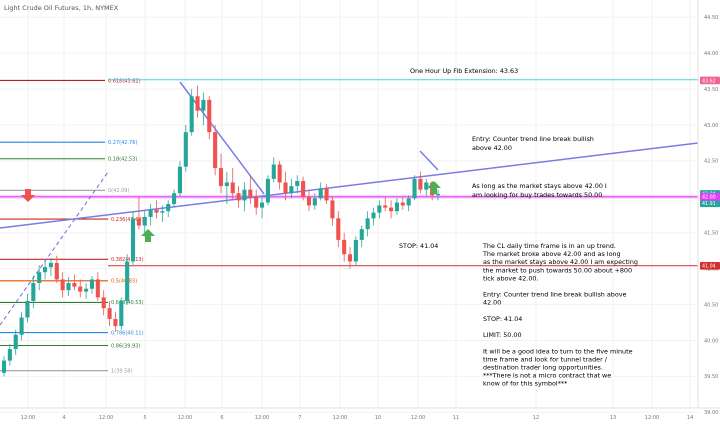 The width and height of the screenshot is (720, 425). Describe the element at coordinates (711, 377) in the screenshot. I see `y-tick-label: 39.50` at that location.